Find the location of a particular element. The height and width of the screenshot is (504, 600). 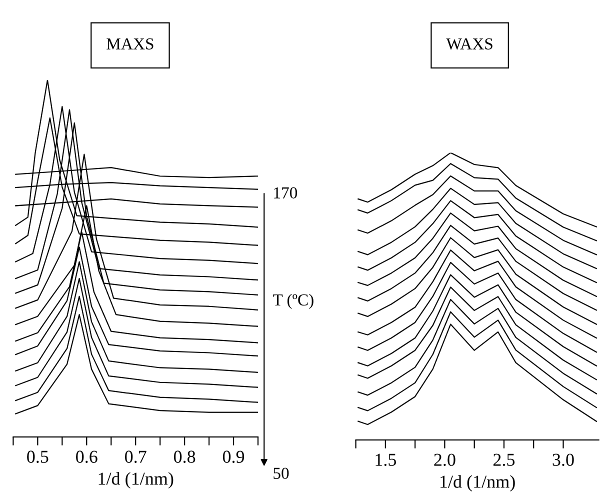

chart-title: MAXS is located at coordinates (130, 44).